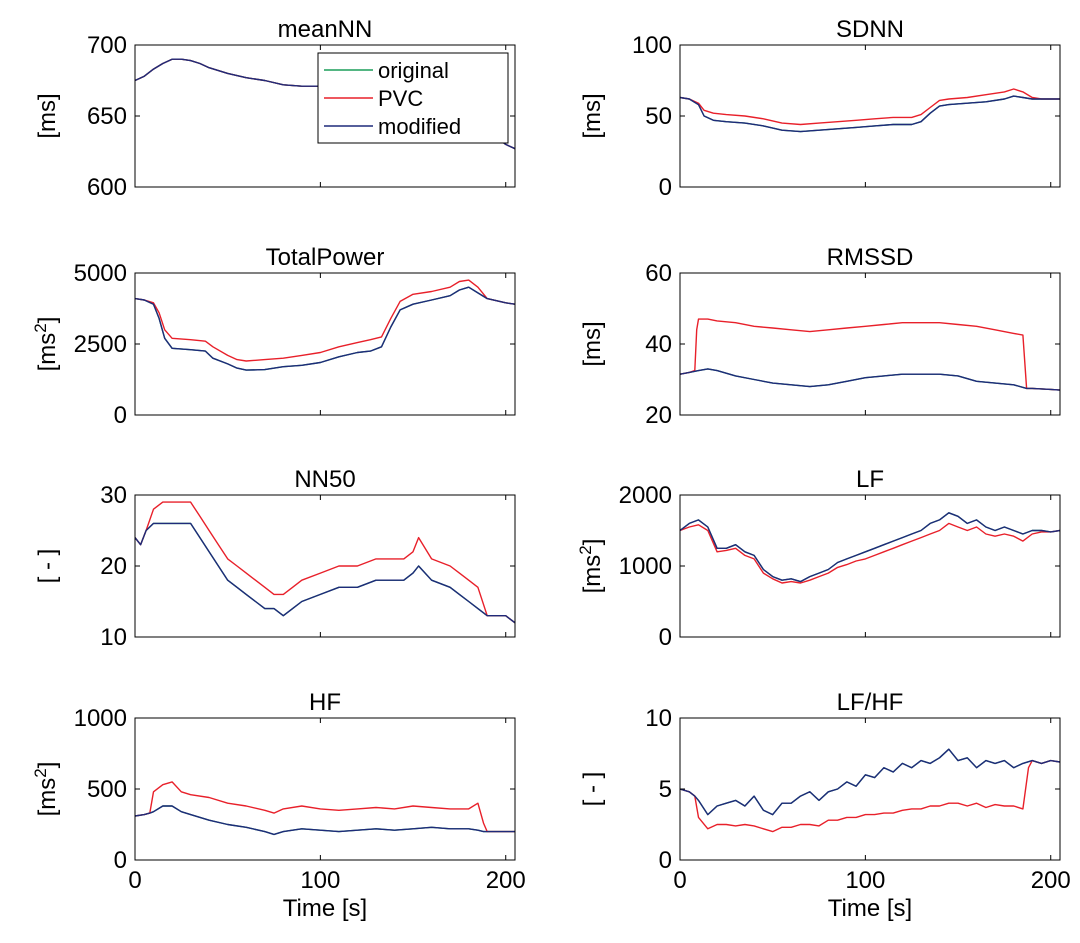 This screenshot has width=1080, height=943. I want to click on subplot-lf: 0 1000 2000 LF [ms2], so click(818, 558).